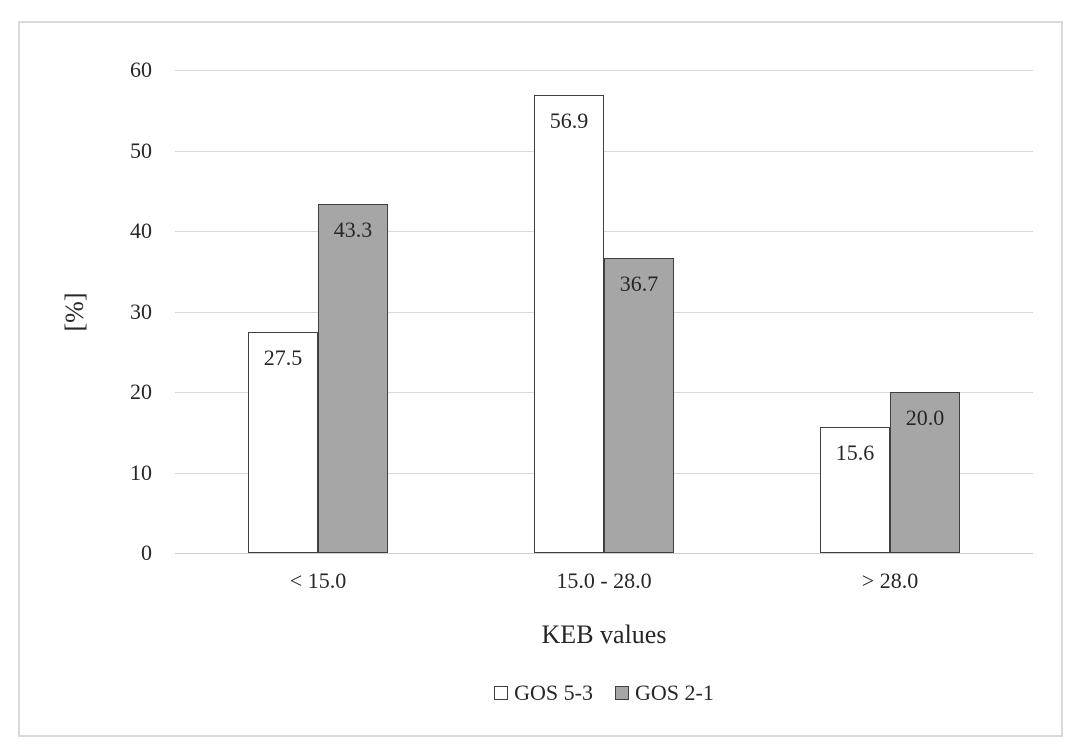 The height and width of the screenshot is (755, 1074). Describe the element at coordinates (890, 580) in the screenshot. I see `x-category-label: > 28.0` at that location.